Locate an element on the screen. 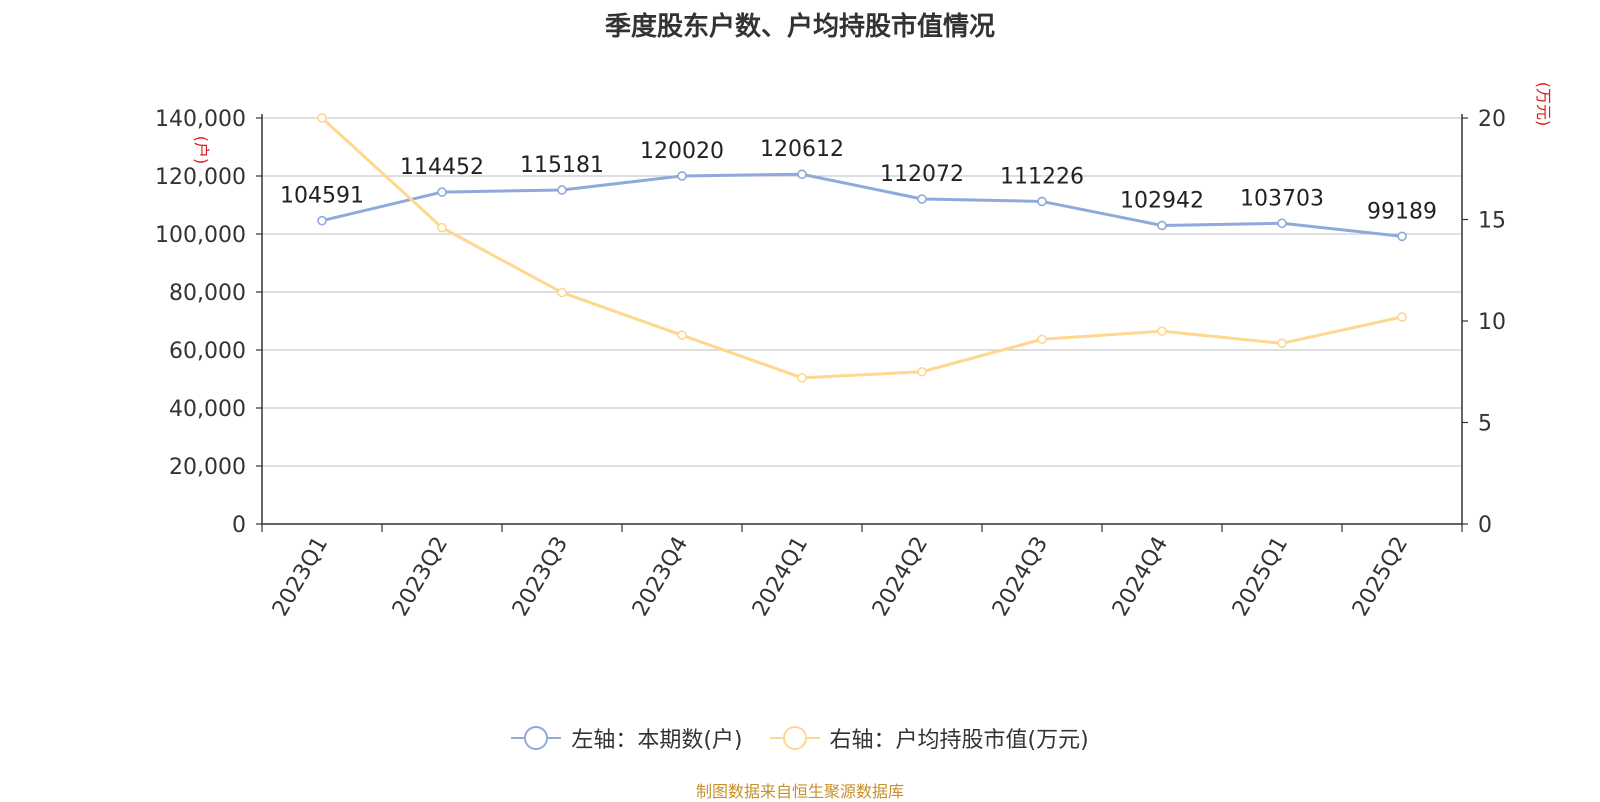  source-footer: 制图数据来自恒生聚源数据库 is located at coordinates (799, 791).